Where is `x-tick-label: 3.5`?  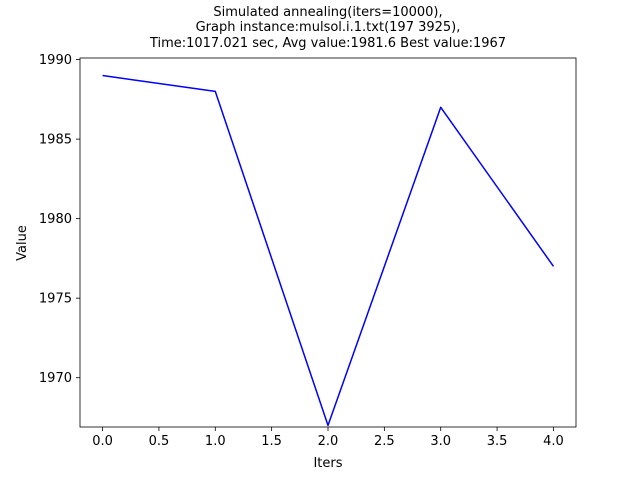 x-tick-label: 3.5 is located at coordinates (497, 441).